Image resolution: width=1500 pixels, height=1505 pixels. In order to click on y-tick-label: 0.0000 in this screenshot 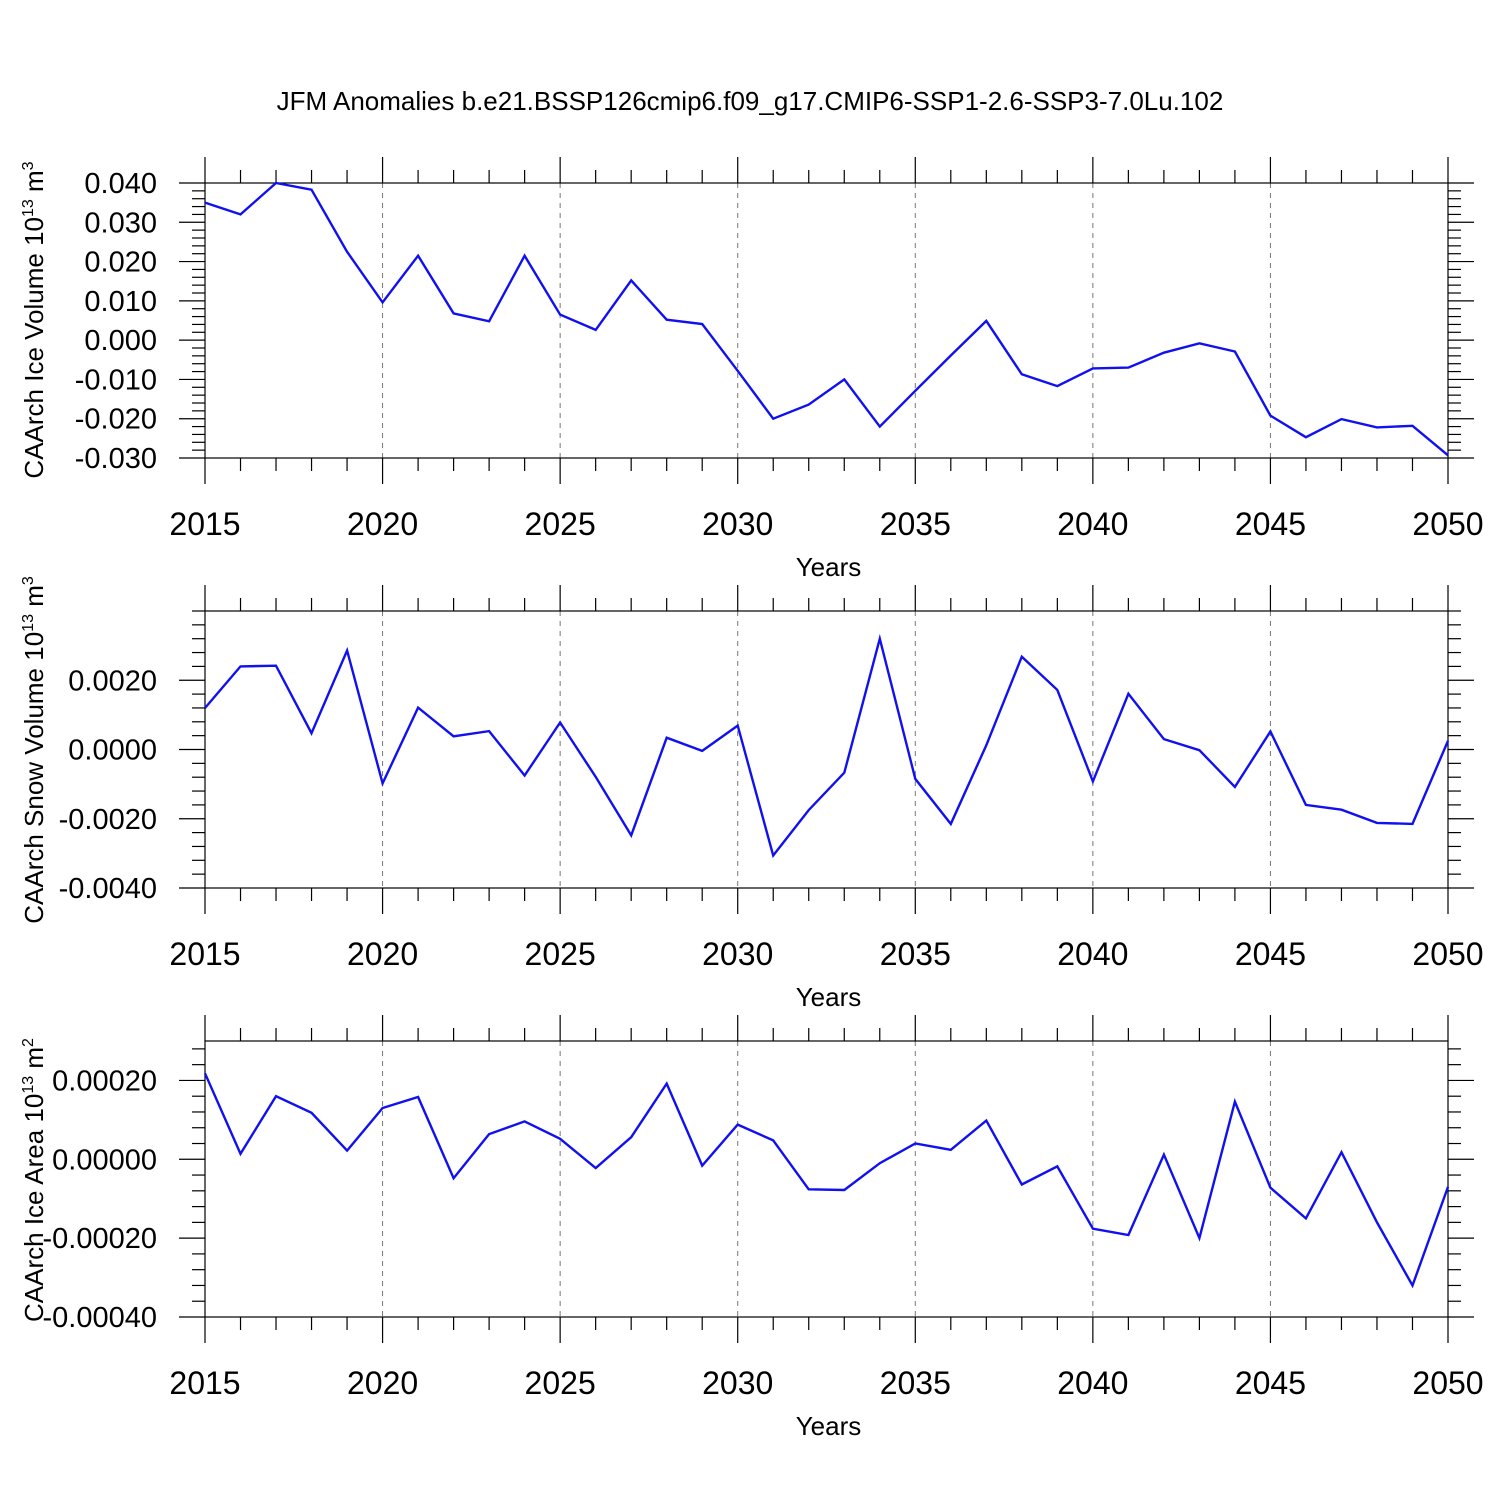, I will do `click(112, 751)`.